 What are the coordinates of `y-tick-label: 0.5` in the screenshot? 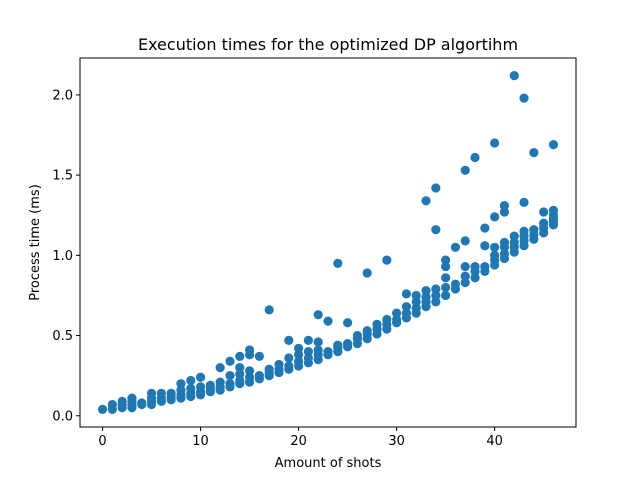 It's located at (62, 336).